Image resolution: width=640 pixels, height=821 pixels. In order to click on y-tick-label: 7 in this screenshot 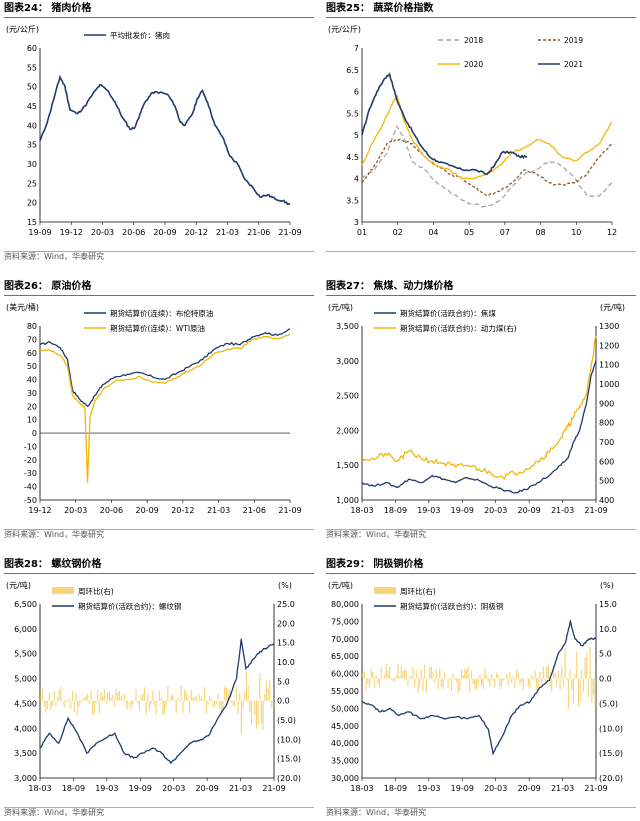, I will do `click(356, 48)`.